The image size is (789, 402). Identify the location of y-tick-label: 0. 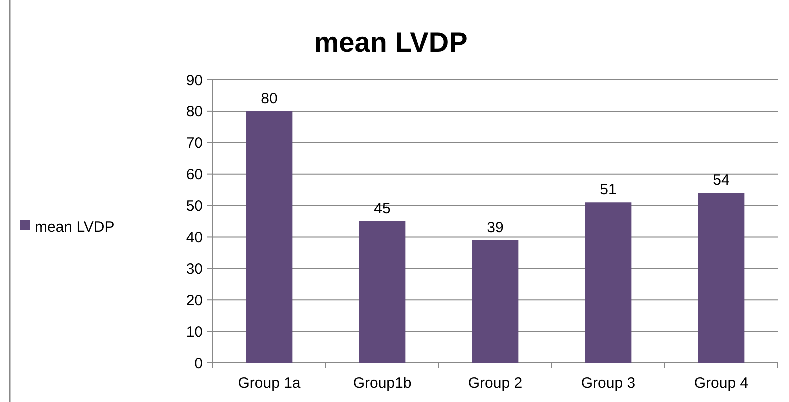
(198, 363).